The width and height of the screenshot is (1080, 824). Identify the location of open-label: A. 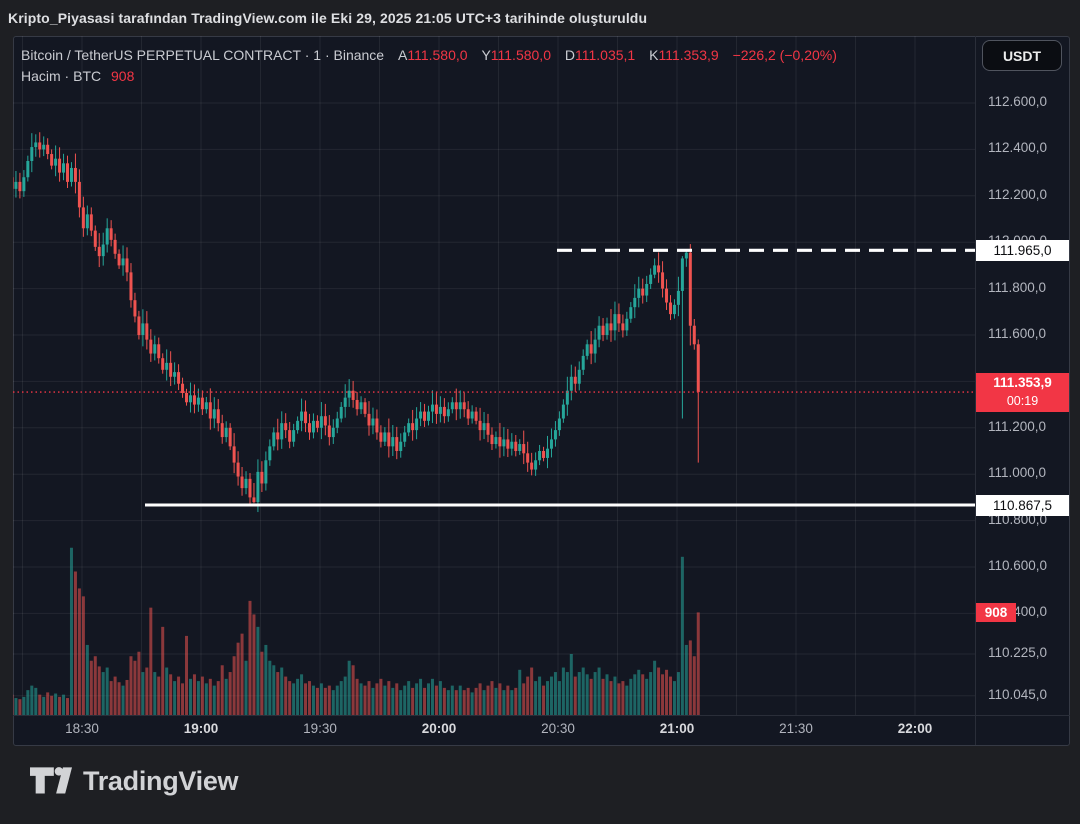
(402, 55).